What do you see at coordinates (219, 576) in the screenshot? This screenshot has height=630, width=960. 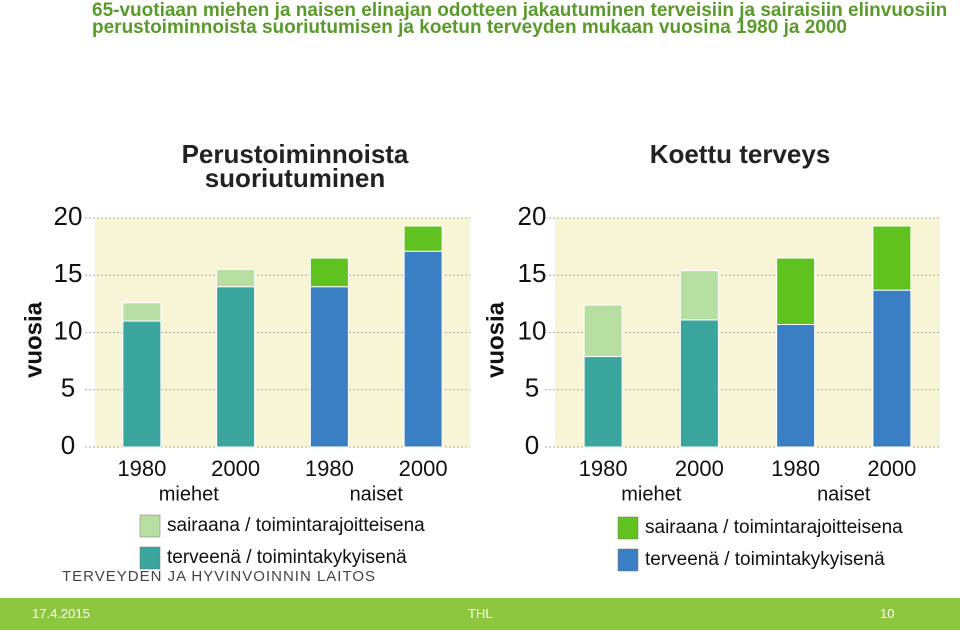 I see `logo-text: TERVEYDEN JA HYVINVOINNIN LAITOS` at bounding box center [219, 576].